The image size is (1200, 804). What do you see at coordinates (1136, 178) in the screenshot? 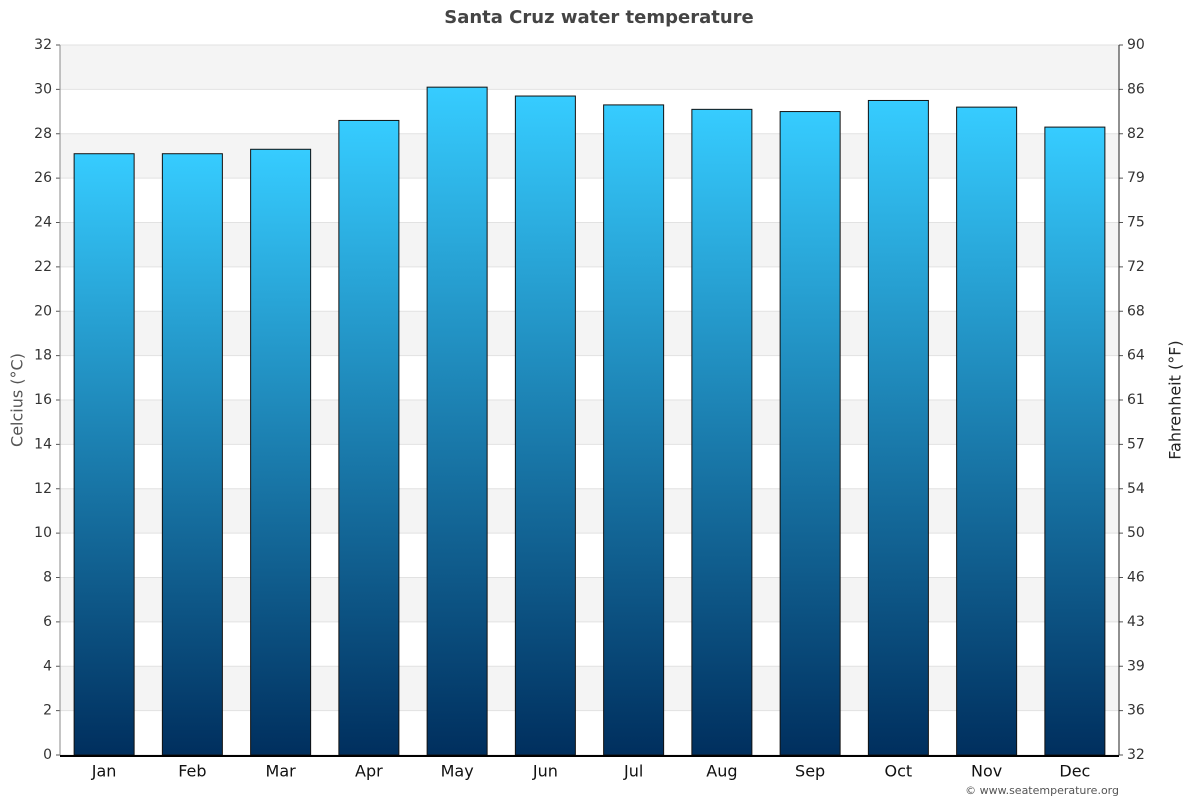
I see `y2-tick-label: 79` at bounding box center [1136, 178].